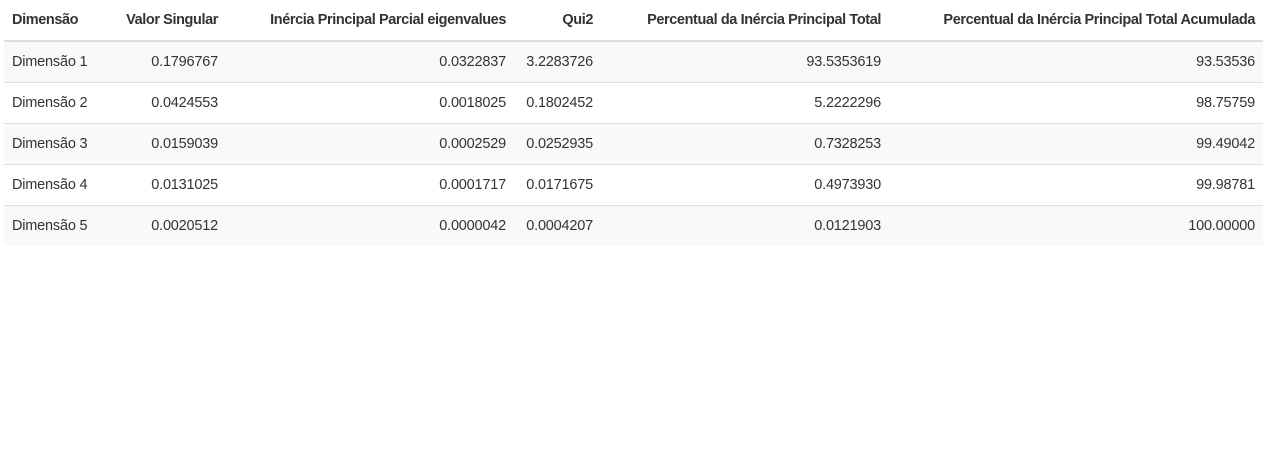  Describe the element at coordinates (166, 184) in the screenshot. I see `cell-valor-singular: 0.0131025` at that location.